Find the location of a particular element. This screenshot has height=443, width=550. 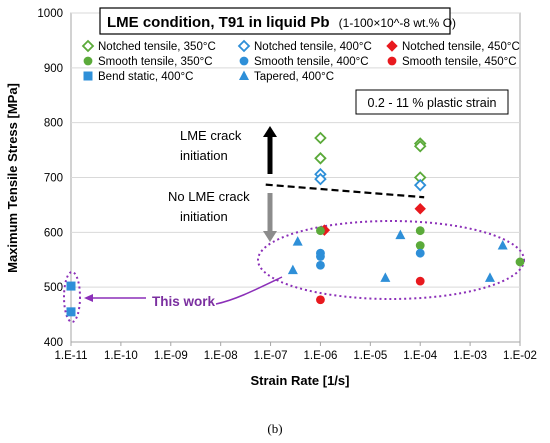

lme-up-arrow-head is located at coordinates (270, 131).